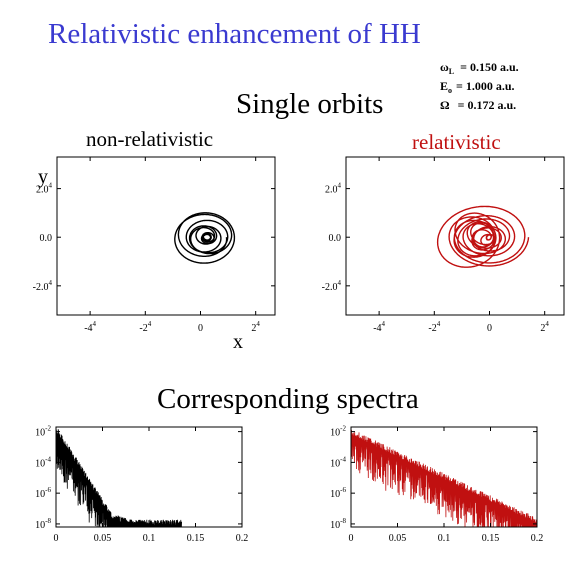 This screenshot has height=575, width=575. I want to click on single-orbits-heading: Single orbits, so click(309, 104).